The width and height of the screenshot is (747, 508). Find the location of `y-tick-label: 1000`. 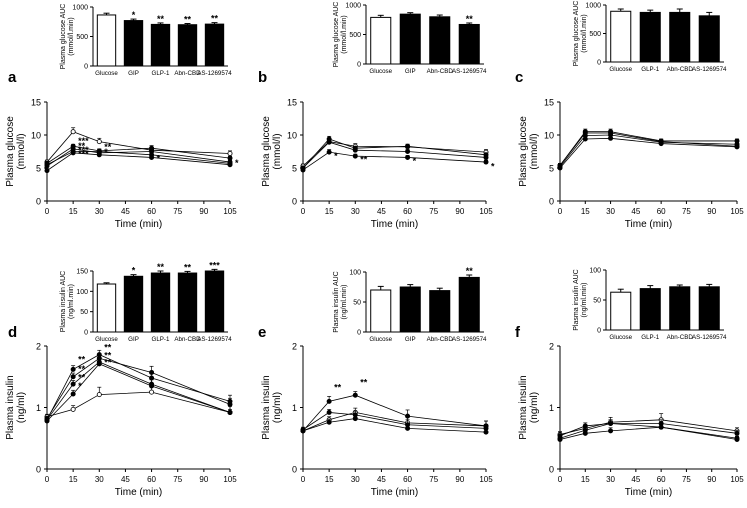

y-tick-label: 1000 is located at coordinates (593, 6).